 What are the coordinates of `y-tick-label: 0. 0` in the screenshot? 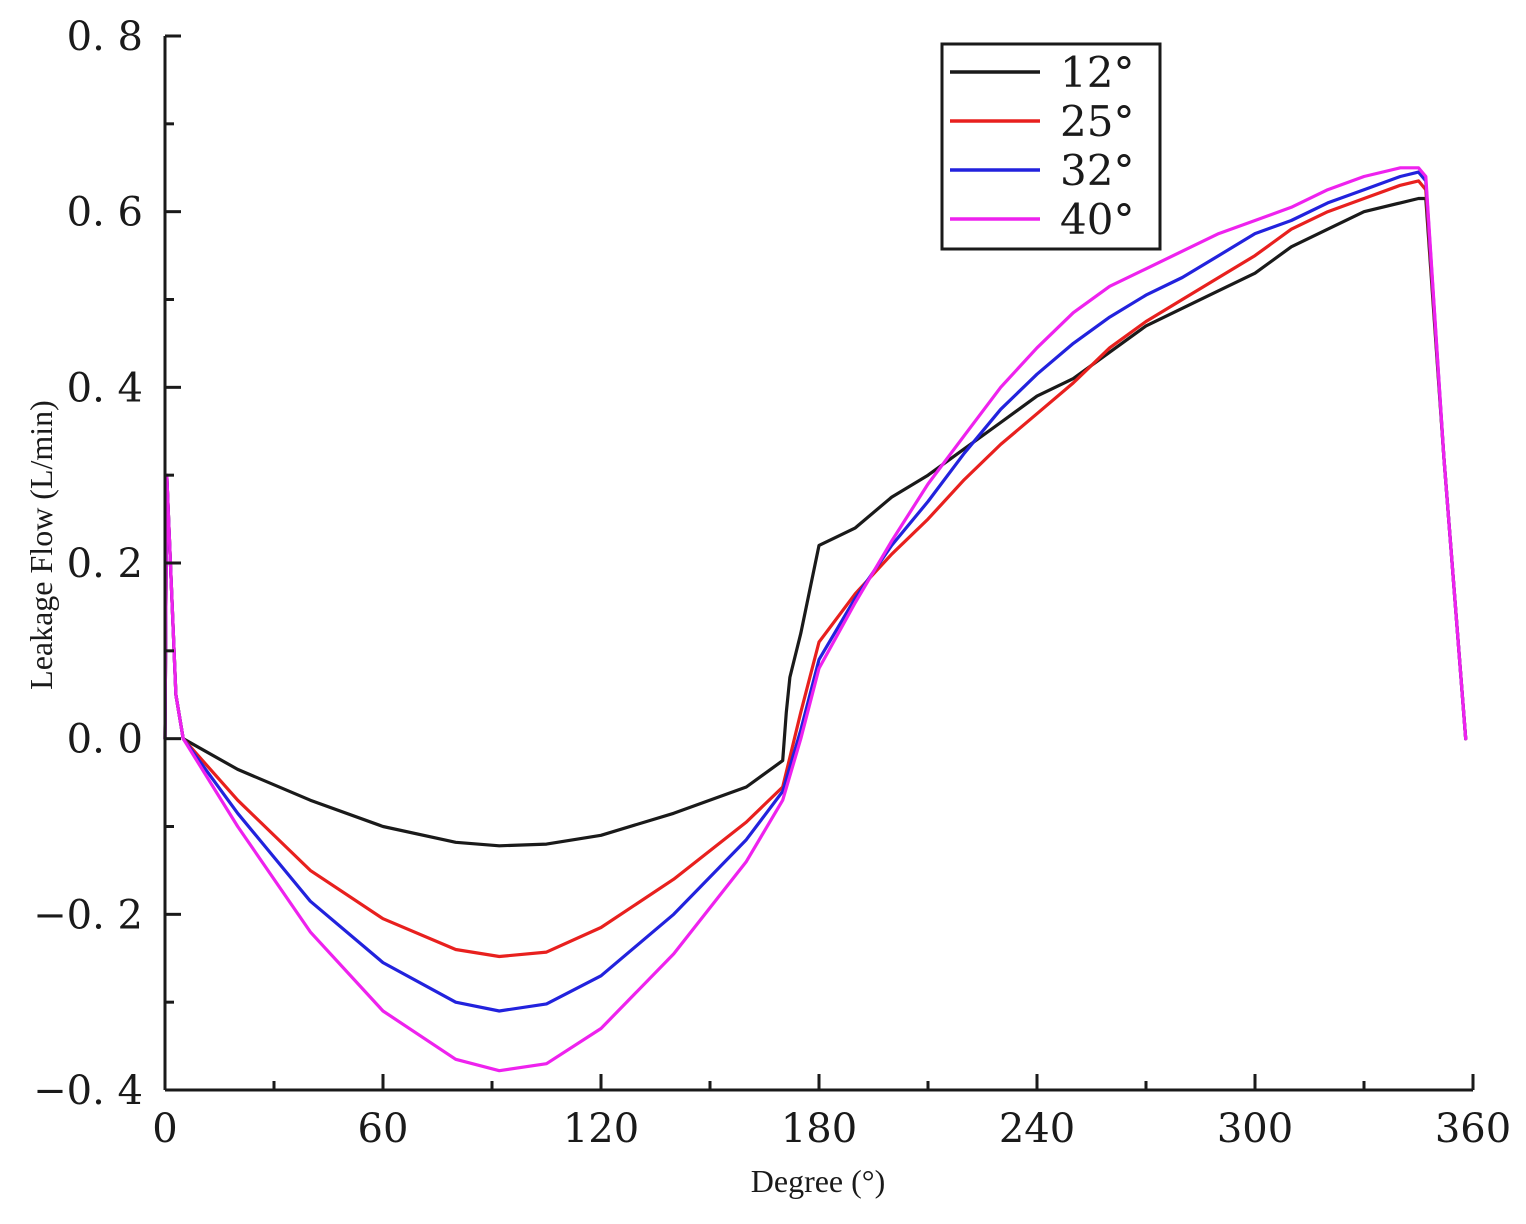 It's located at (105, 740).